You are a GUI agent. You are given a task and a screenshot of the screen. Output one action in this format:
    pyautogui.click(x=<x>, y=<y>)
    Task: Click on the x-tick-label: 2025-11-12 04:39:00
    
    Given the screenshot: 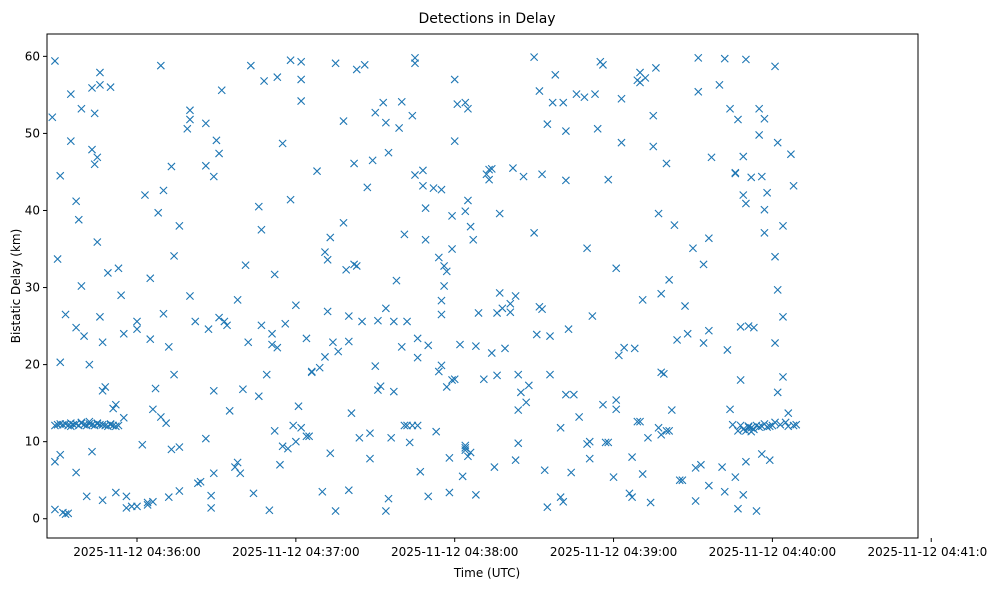 What is the action you would take?
    pyautogui.click(x=613, y=552)
    